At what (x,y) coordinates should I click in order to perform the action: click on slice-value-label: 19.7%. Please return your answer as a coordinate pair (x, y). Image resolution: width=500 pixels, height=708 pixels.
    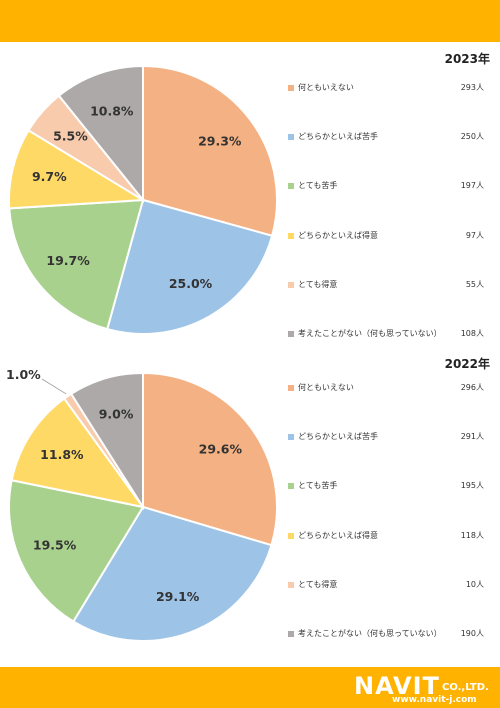
    Looking at the image, I should click on (68, 260).